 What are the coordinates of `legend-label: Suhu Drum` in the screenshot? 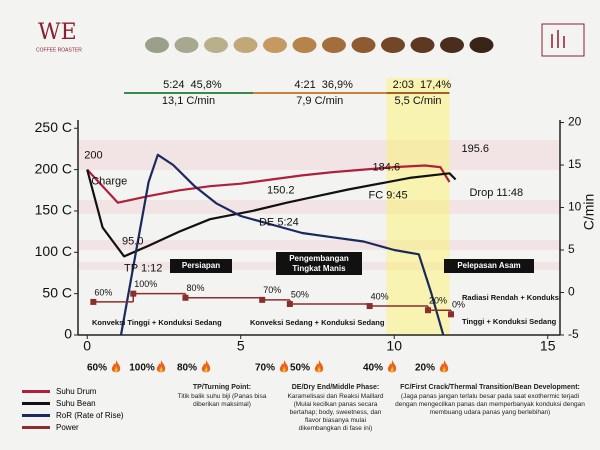 It's located at (76, 391).